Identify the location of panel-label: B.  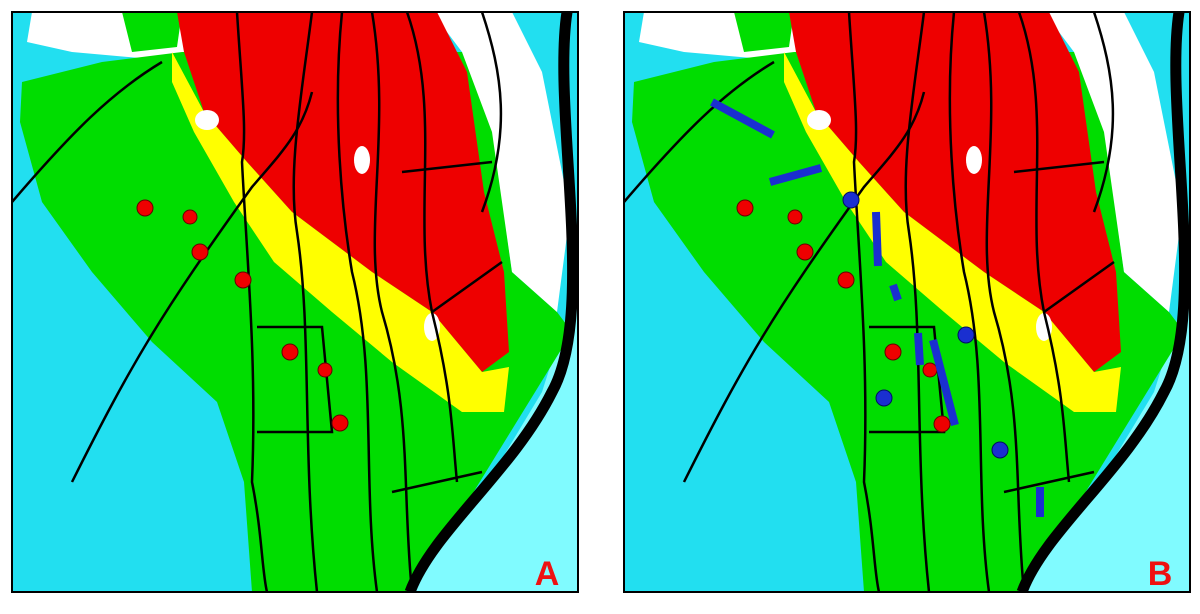
(1160, 574).